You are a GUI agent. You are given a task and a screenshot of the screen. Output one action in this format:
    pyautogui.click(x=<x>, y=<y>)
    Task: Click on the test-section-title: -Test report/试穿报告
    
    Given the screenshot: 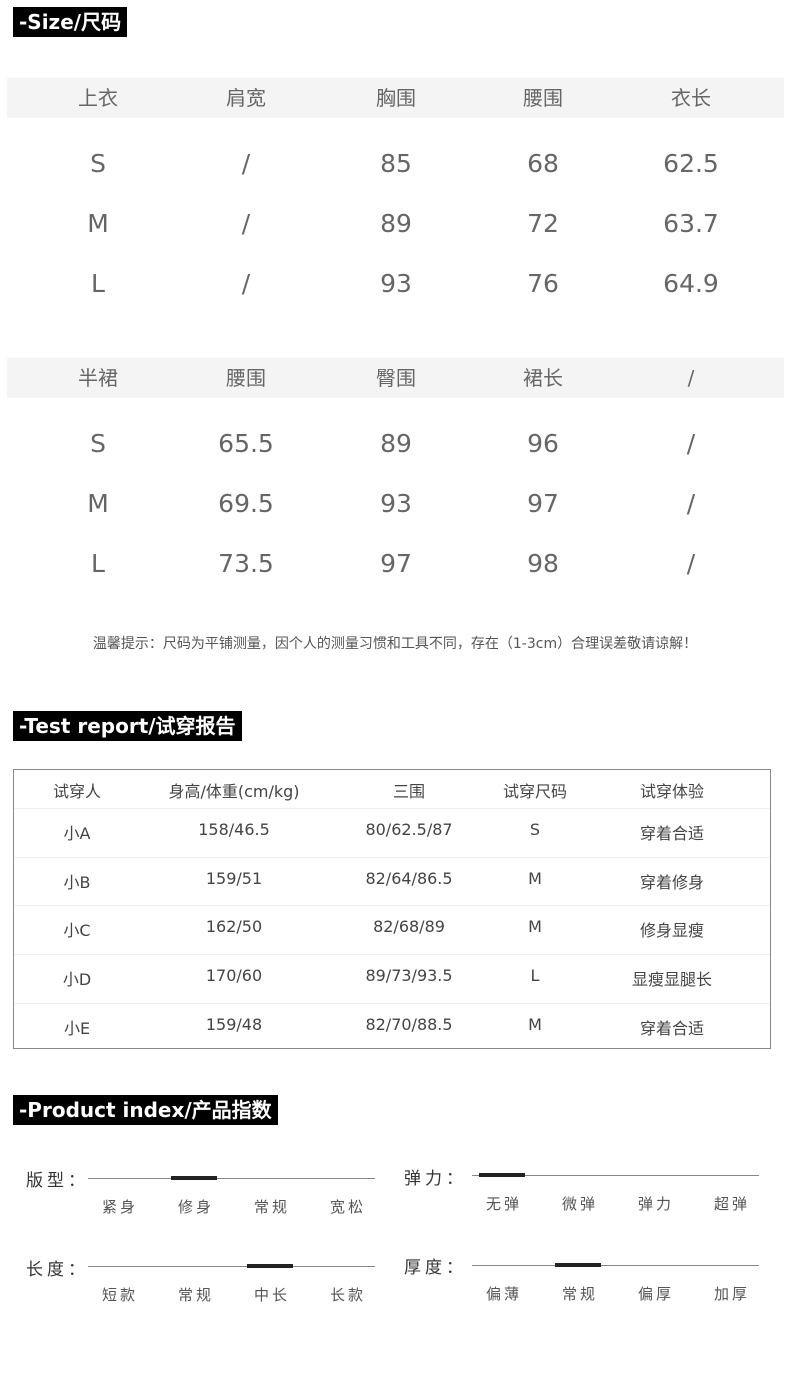 What is the action you would take?
    pyautogui.click(x=127, y=726)
    